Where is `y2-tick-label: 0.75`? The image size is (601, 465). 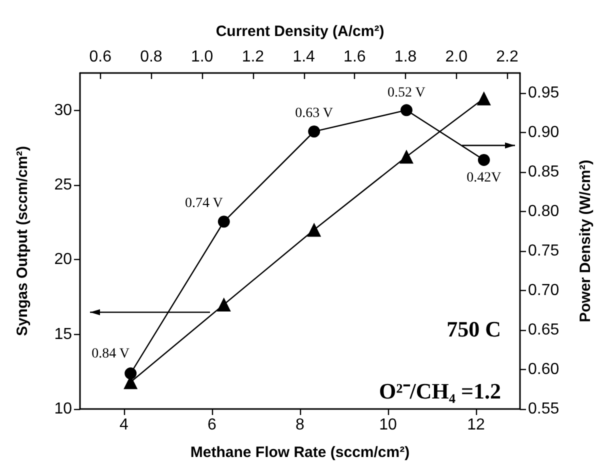
y2-tick-label: 0.75 is located at coordinates (544, 251).